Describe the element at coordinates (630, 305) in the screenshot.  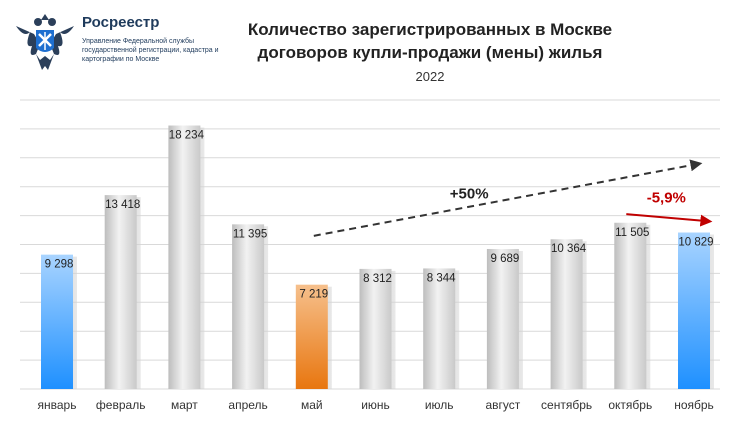
I see `bar-октябрь` at that location.